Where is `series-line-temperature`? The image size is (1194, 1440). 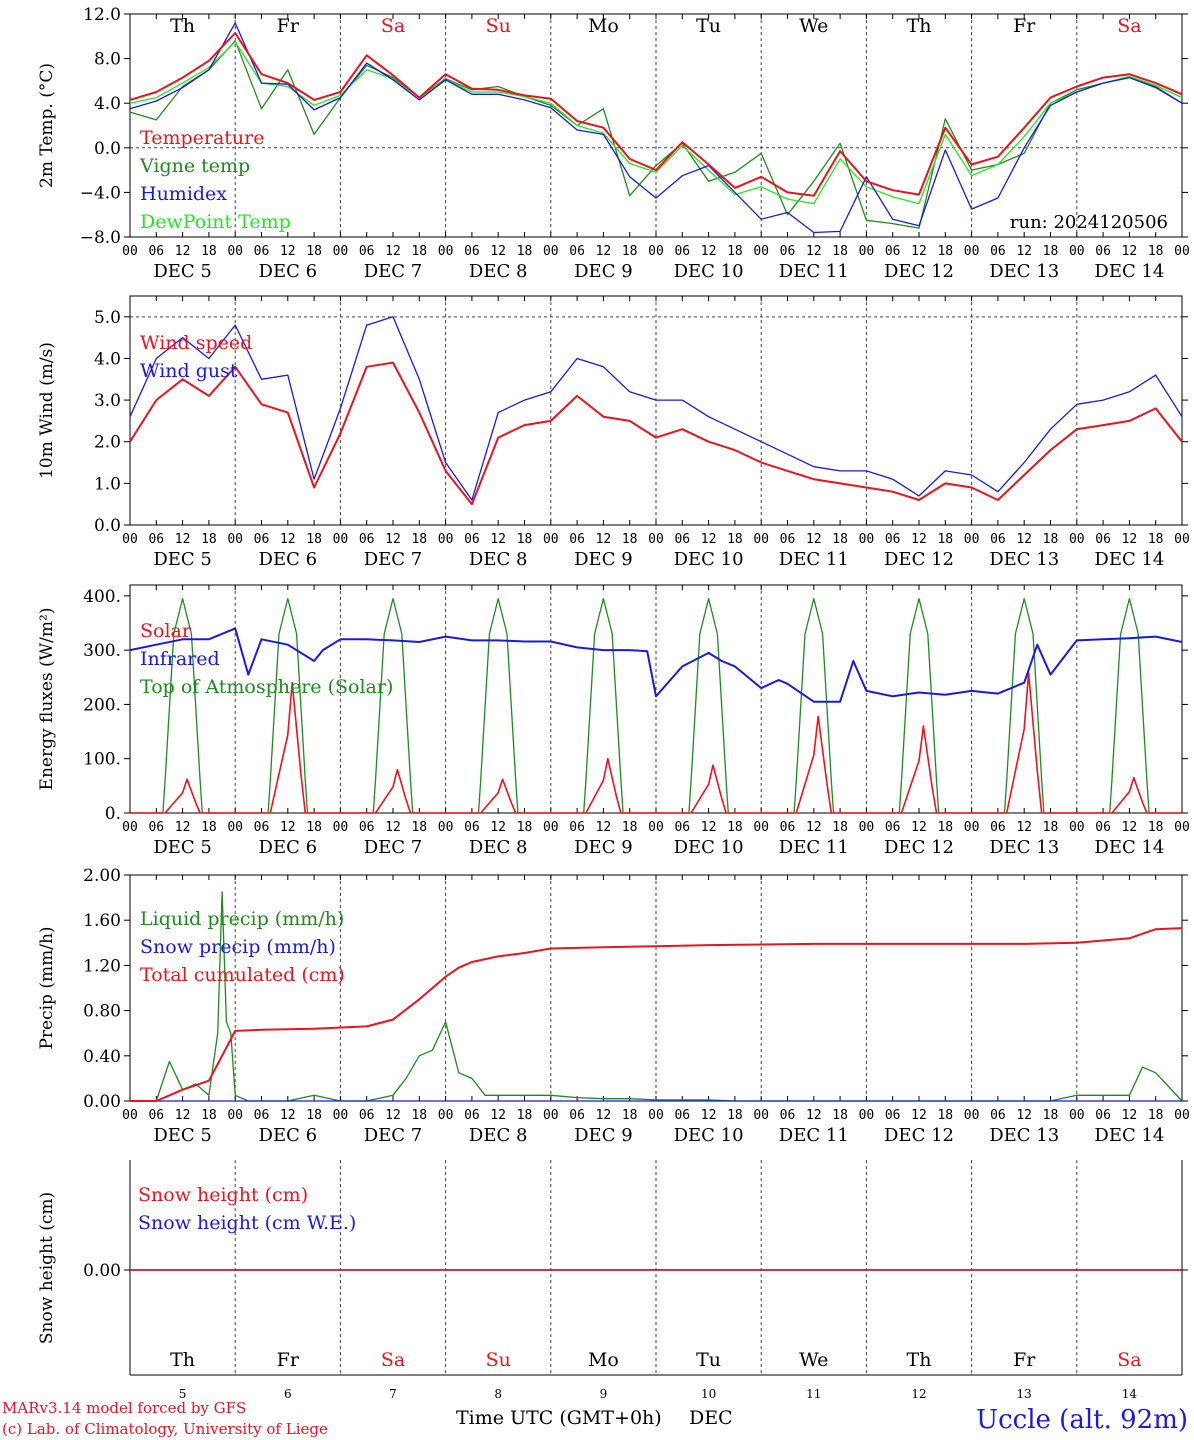
series-line-temperature is located at coordinates (656, 114).